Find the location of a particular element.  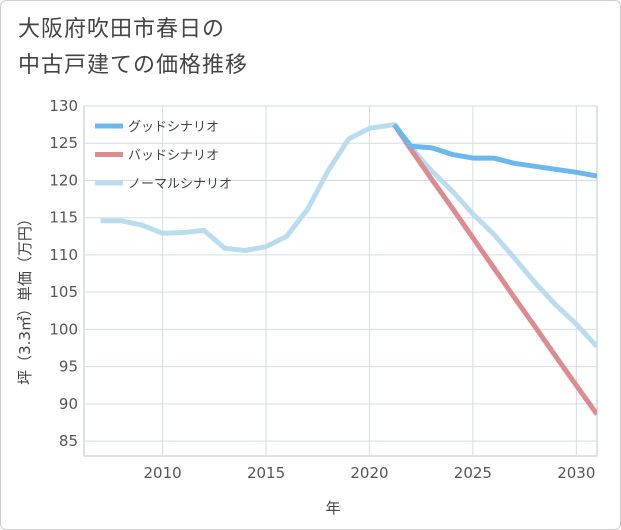

y-tick-label: 110 is located at coordinates (63, 255).